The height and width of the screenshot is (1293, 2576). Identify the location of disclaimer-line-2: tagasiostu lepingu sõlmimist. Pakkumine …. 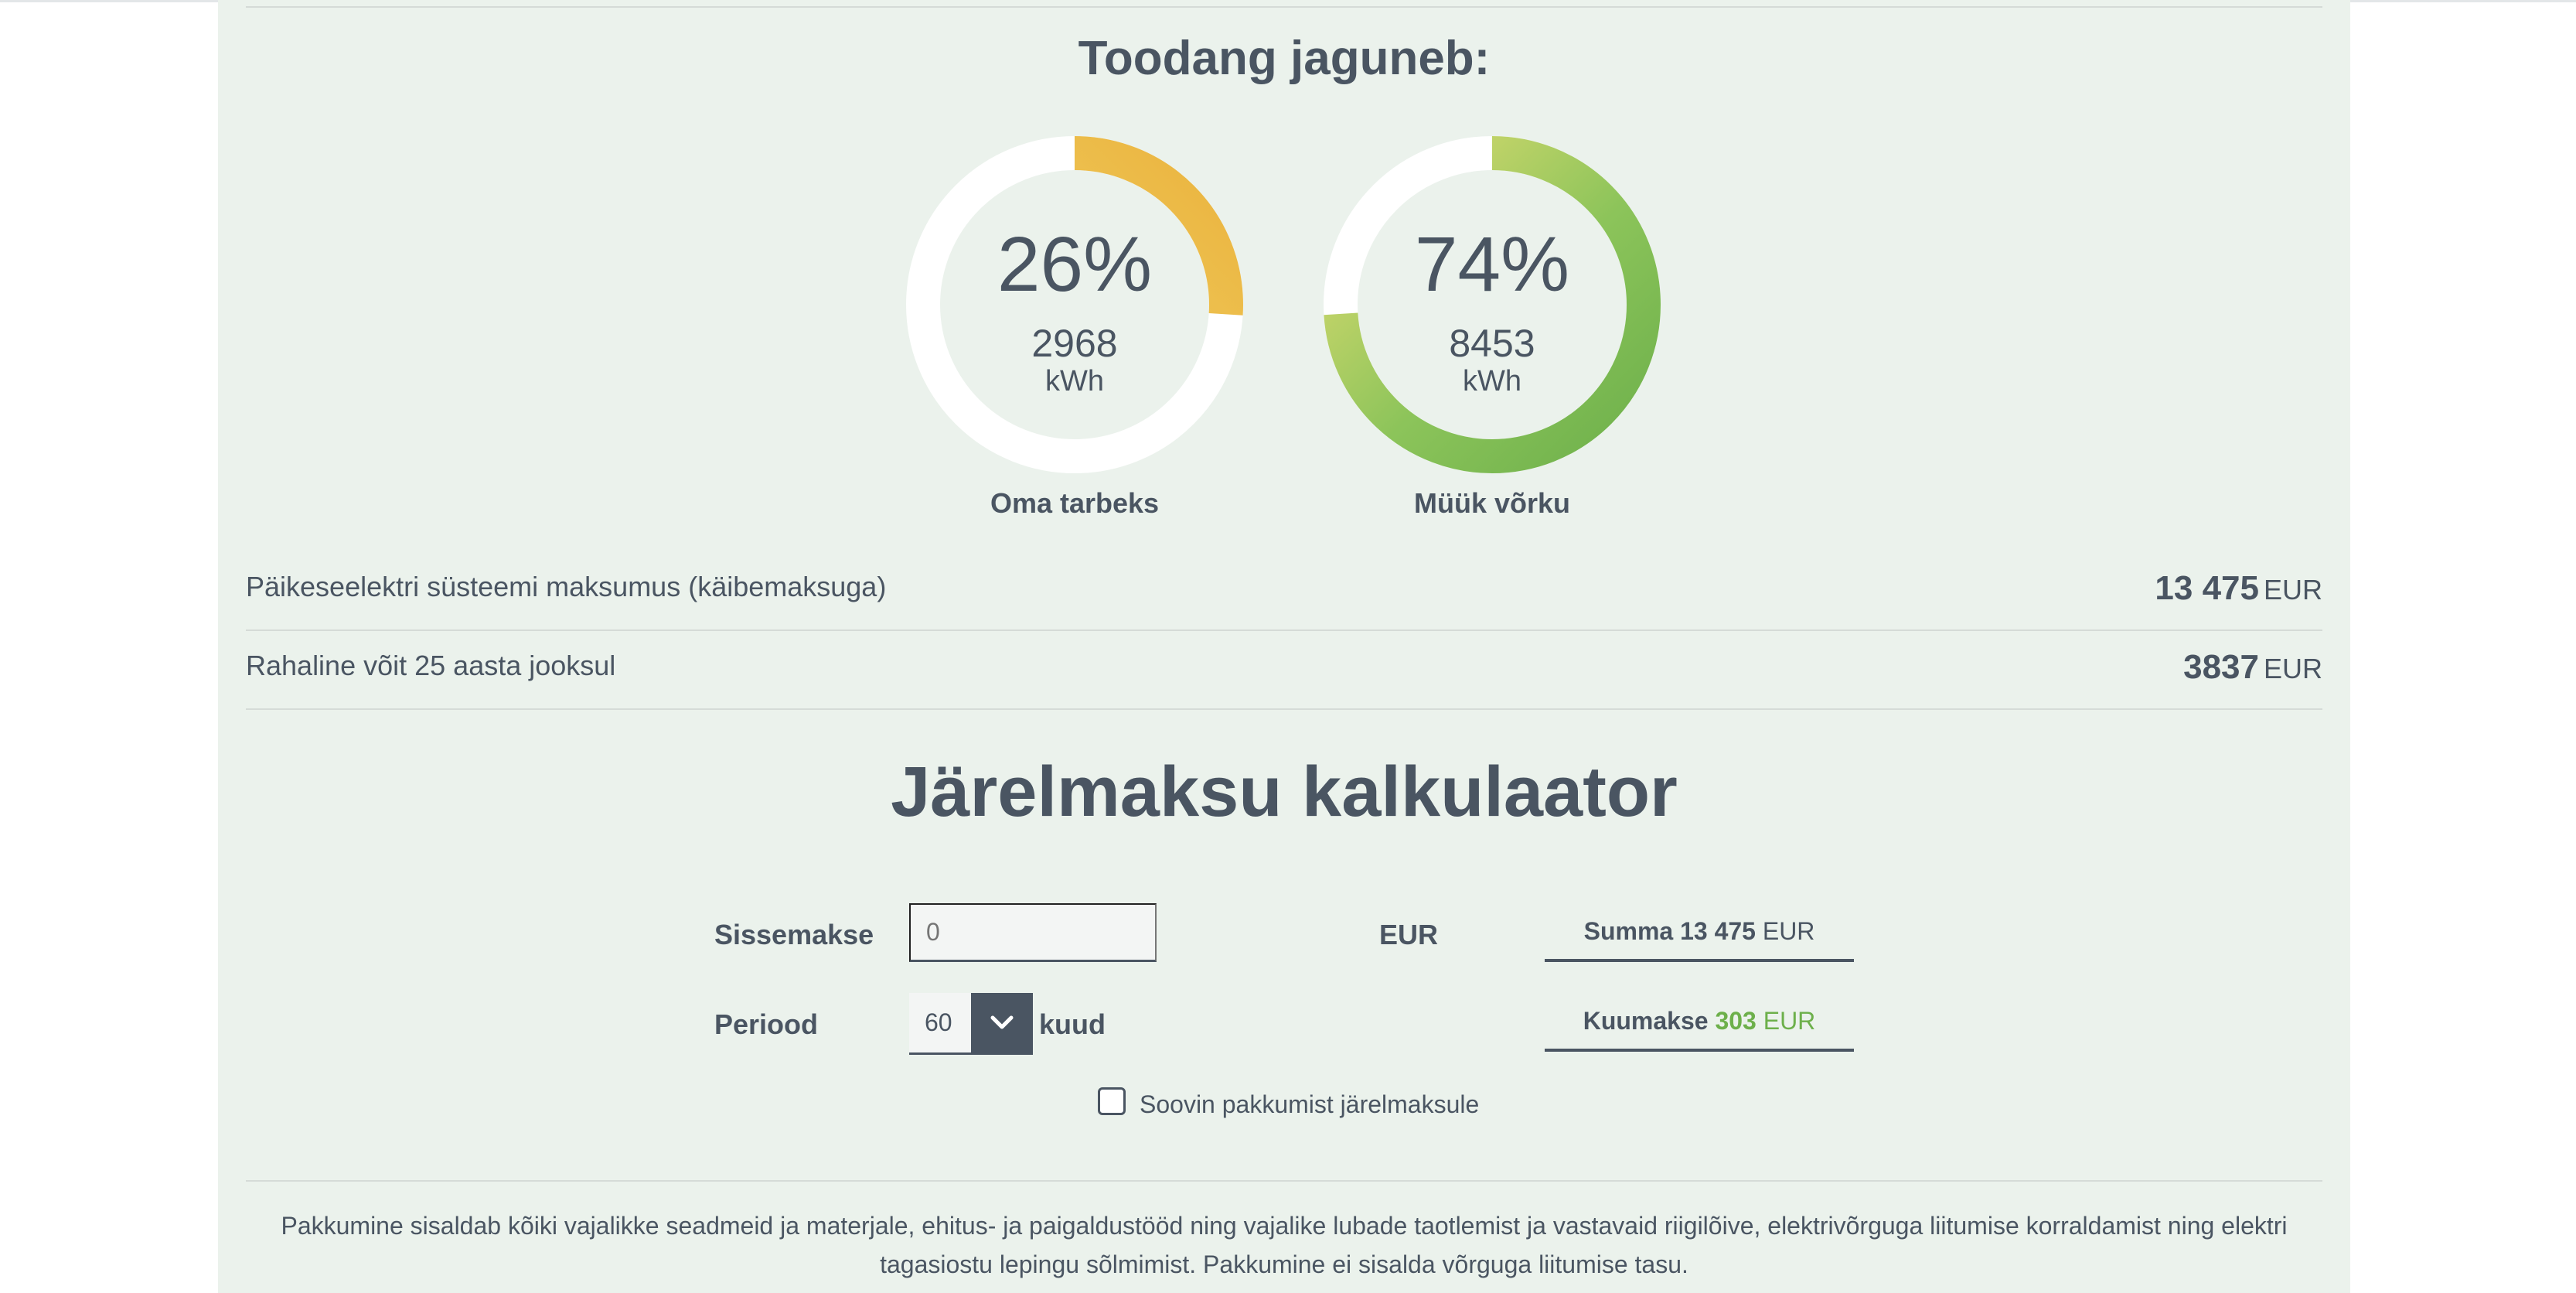
(1284, 1264).